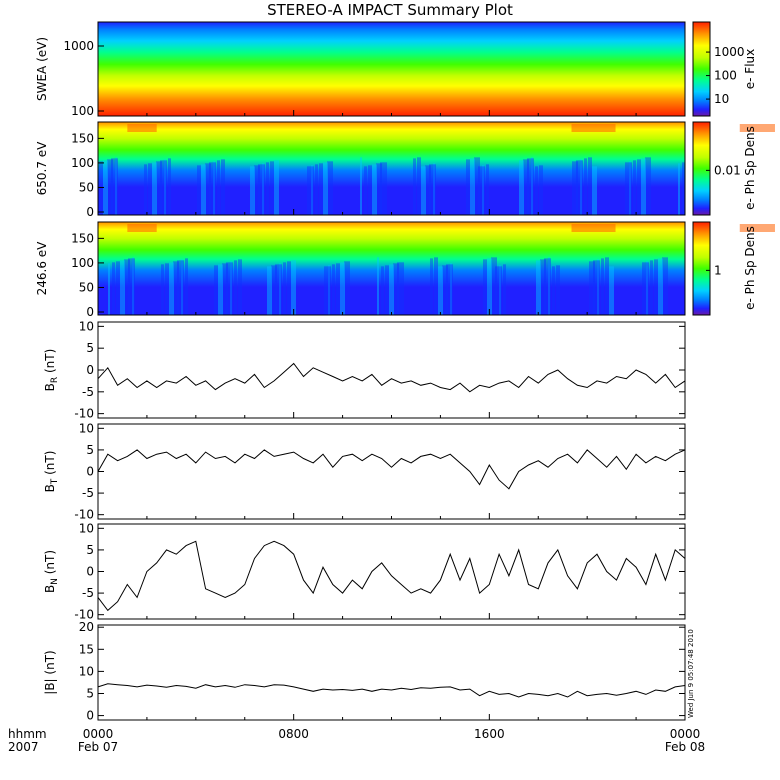  Describe the element at coordinates (725, 76) in the screenshot. I see `colorbar-tick-label: 100` at that location.